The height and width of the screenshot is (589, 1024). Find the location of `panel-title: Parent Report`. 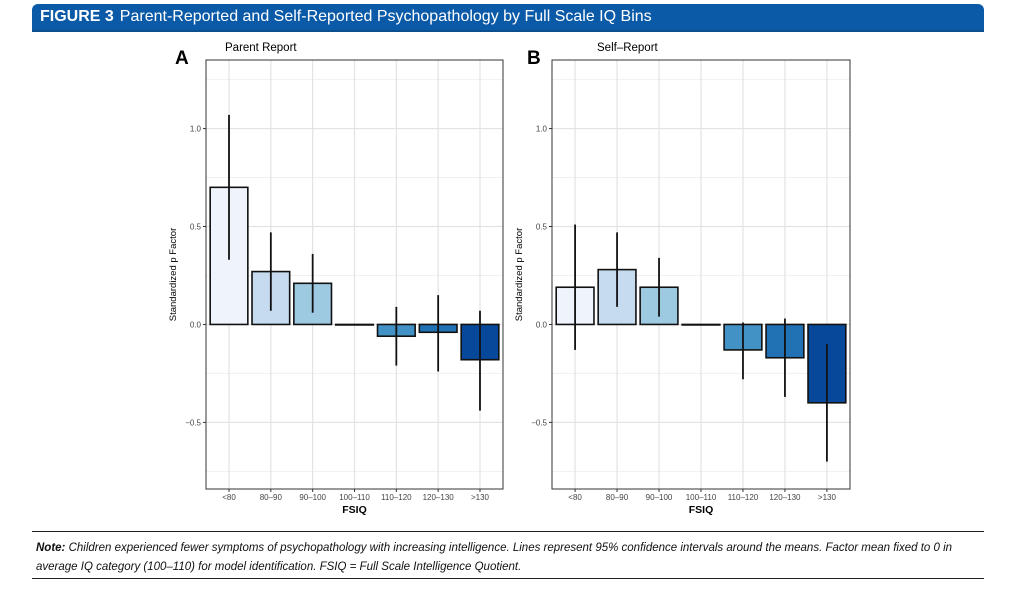

panel-title: Parent Report is located at coordinates (261, 48).